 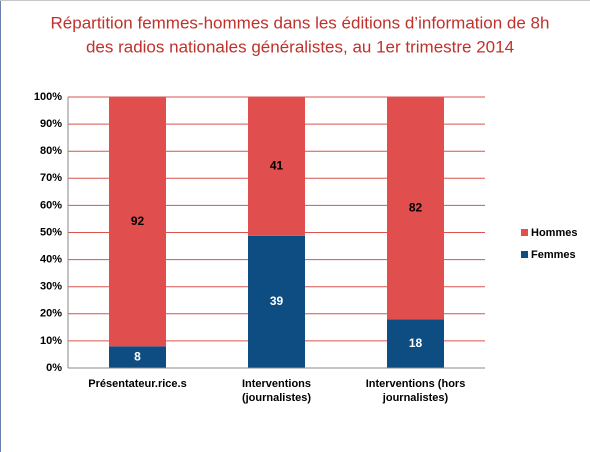 What do you see at coordinates (51, 341) in the screenshot?
I see `y-tick-label: 10%` at bounding box center [51, 341].